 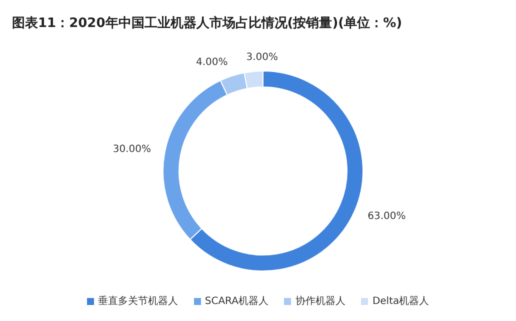 What do you see at coordinates (320, 301) in the screenshot?
I see `legend-label: 协作机器人` at bounding box center [320, 301].